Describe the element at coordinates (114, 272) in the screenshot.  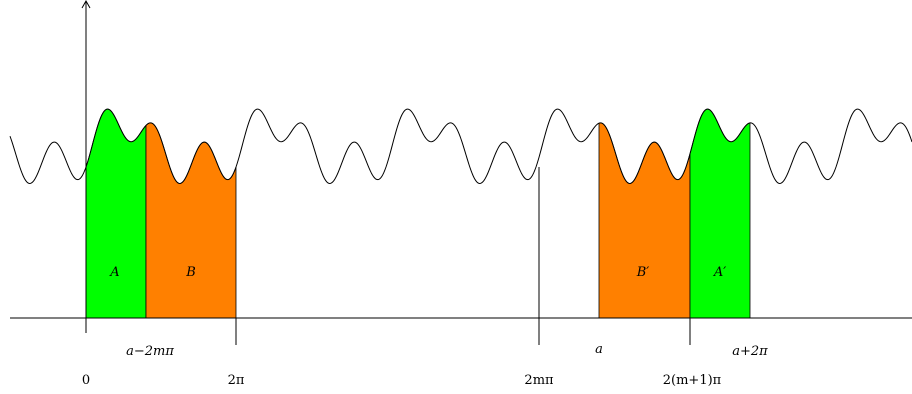
I see `region-a-label: A` at that location.